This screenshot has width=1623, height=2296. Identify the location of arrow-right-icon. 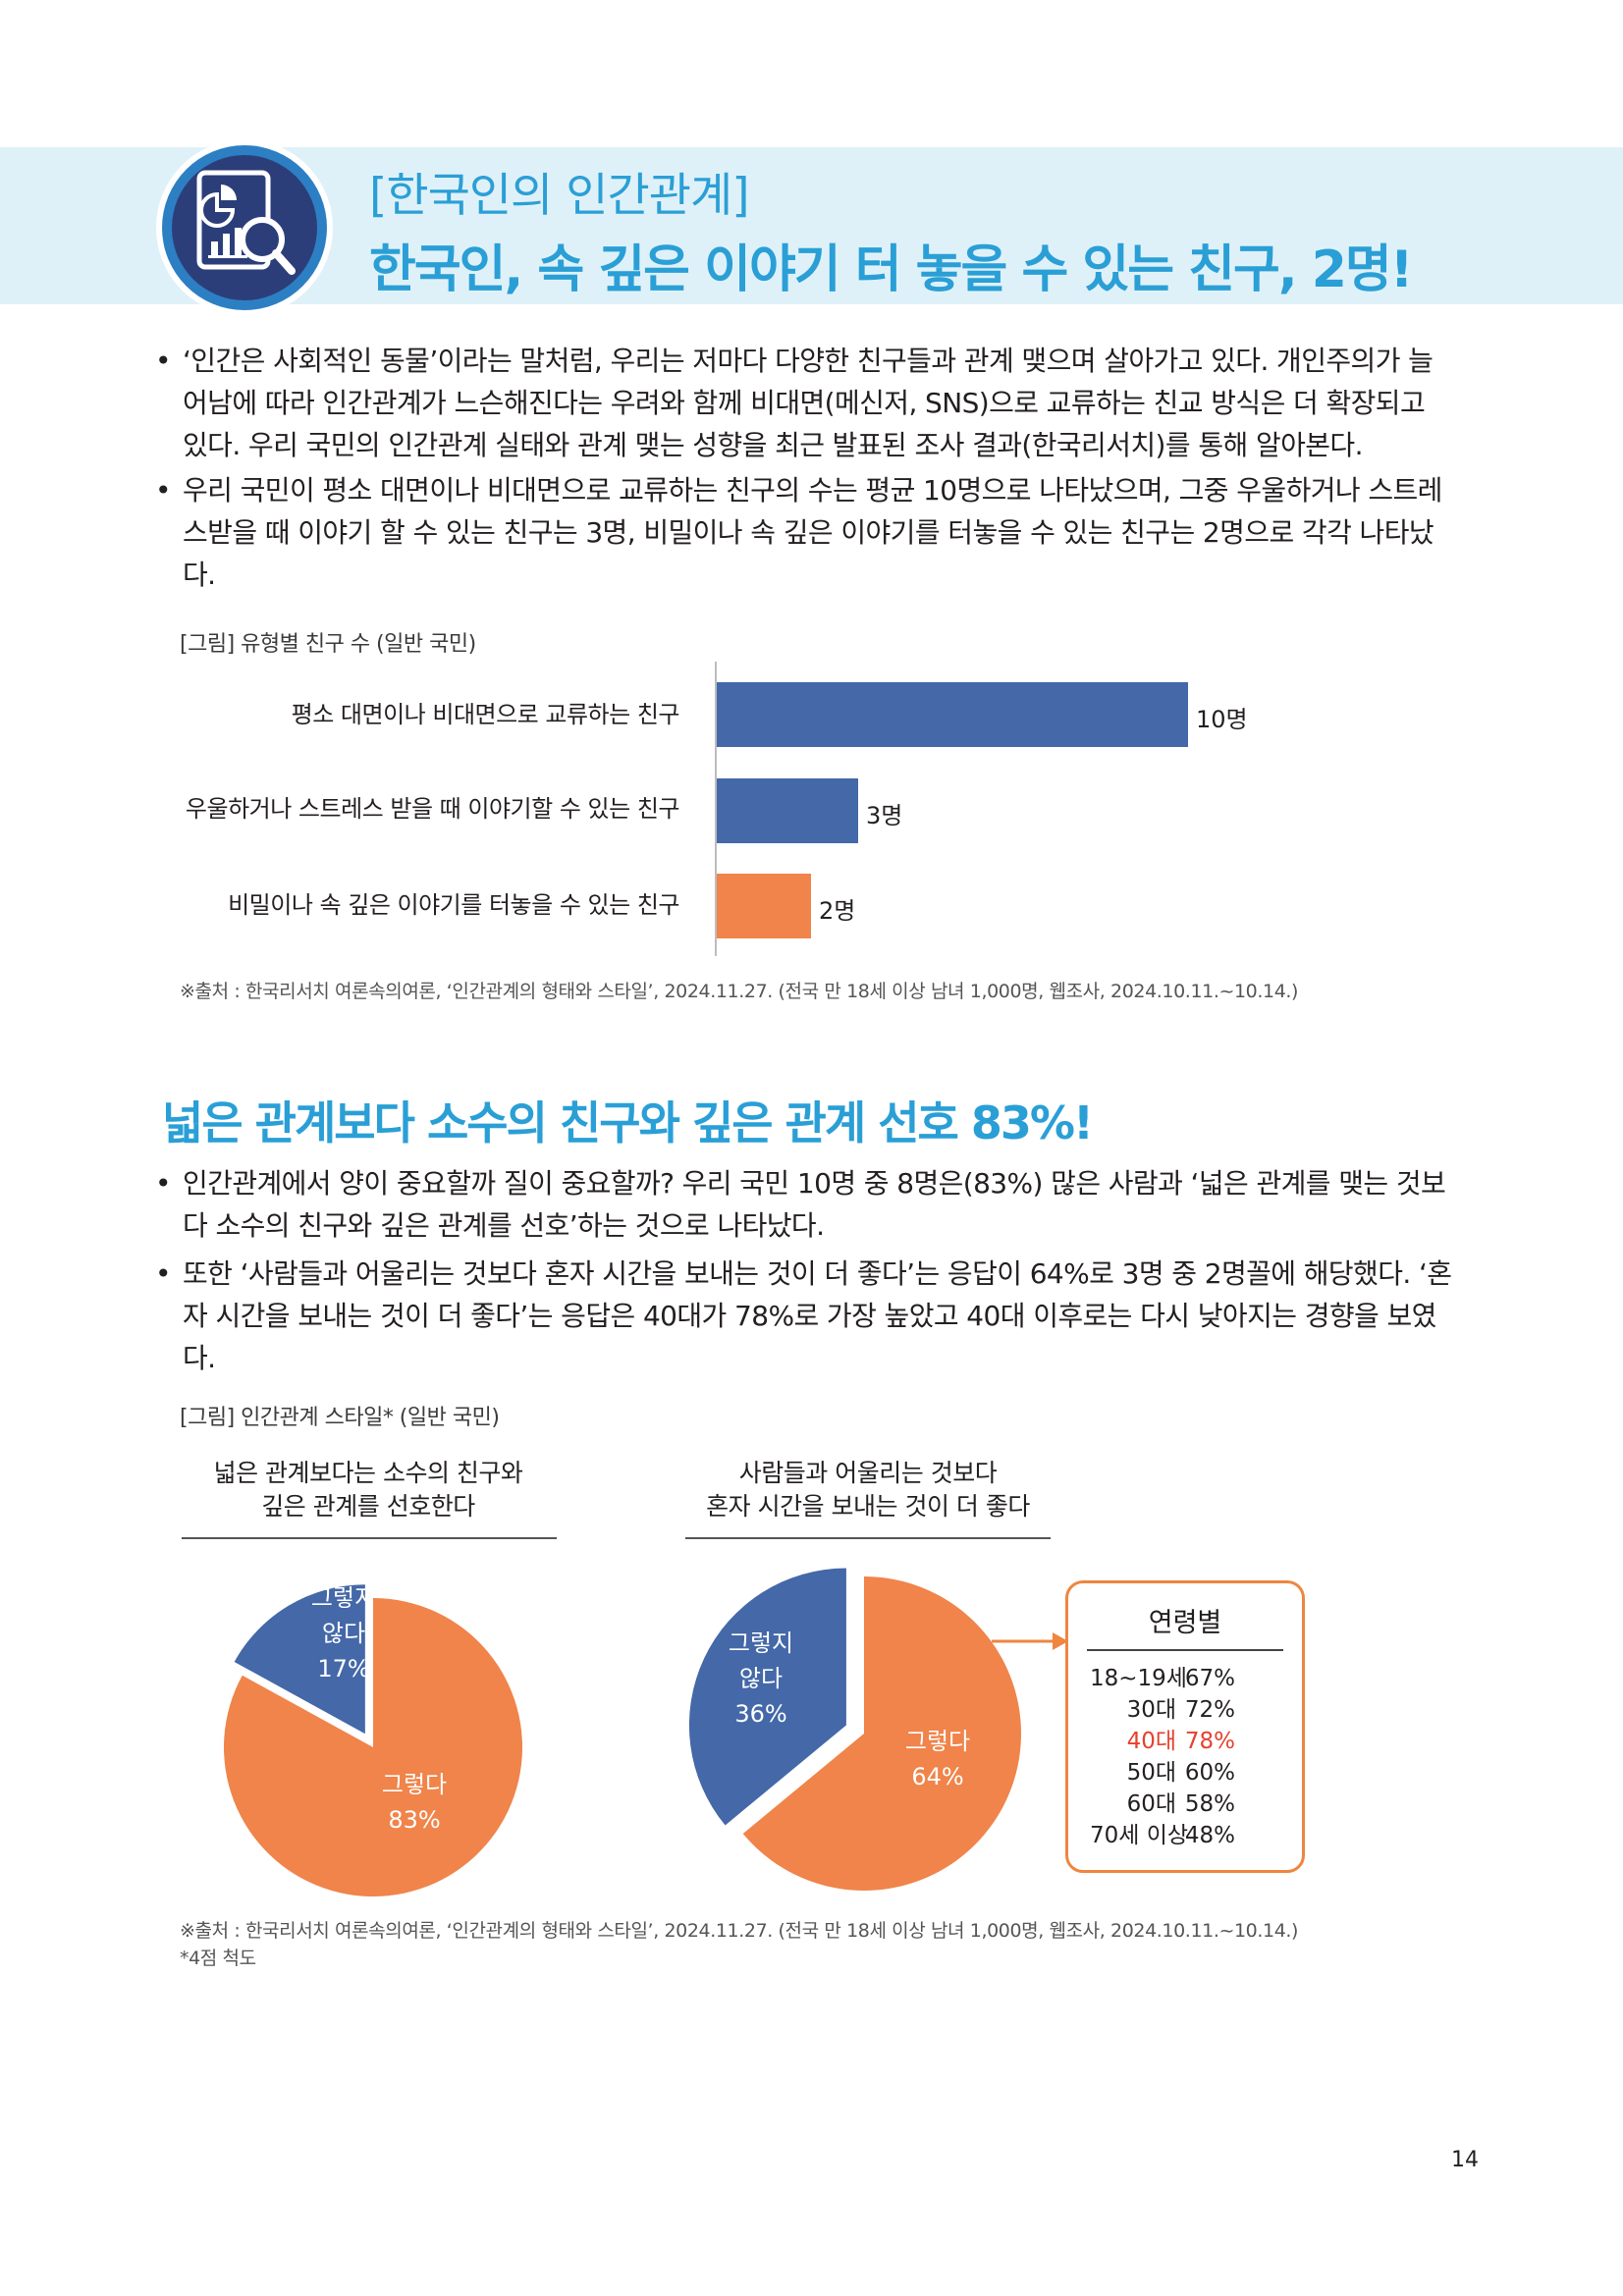
(1030, 1641).